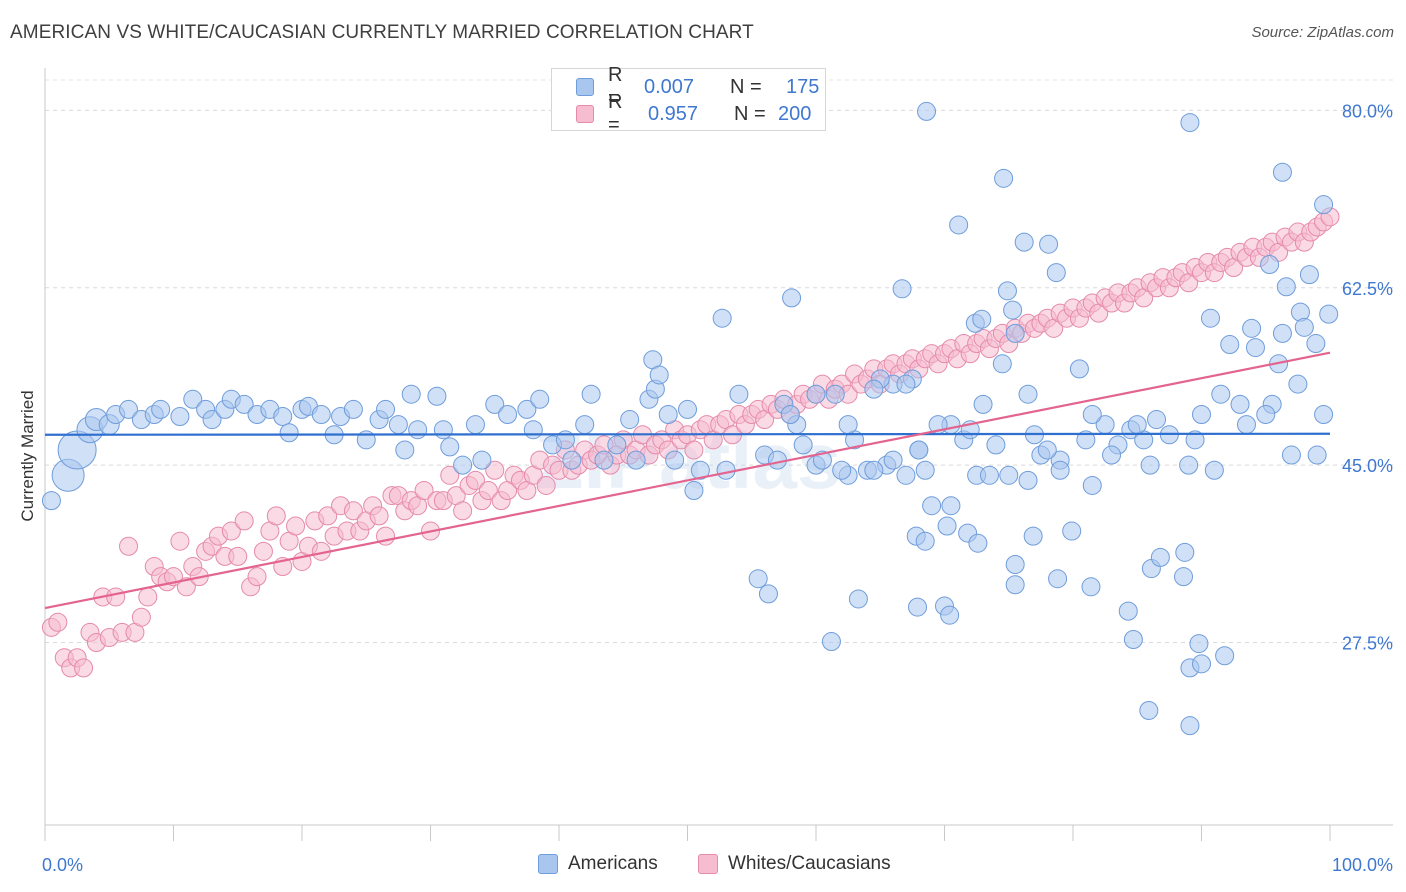  What do you see at coordinates (548, 864) in the screenshot?
I see `bottom-legend-swatch-americans` at bounding box center [548, 864].